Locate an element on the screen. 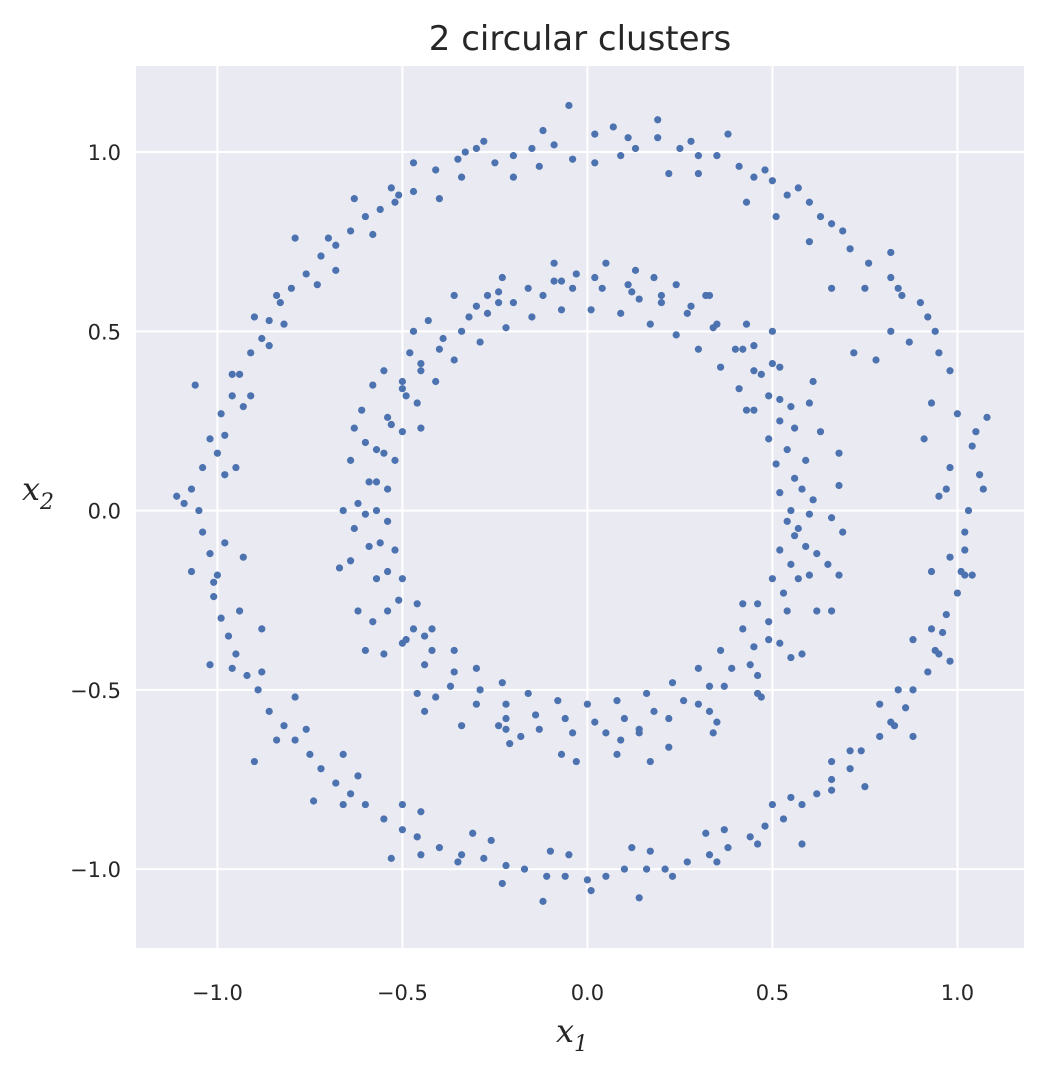 The image size is (1044, 1070). y-tick-label: 0.0 is located at coordinates (104, 512).